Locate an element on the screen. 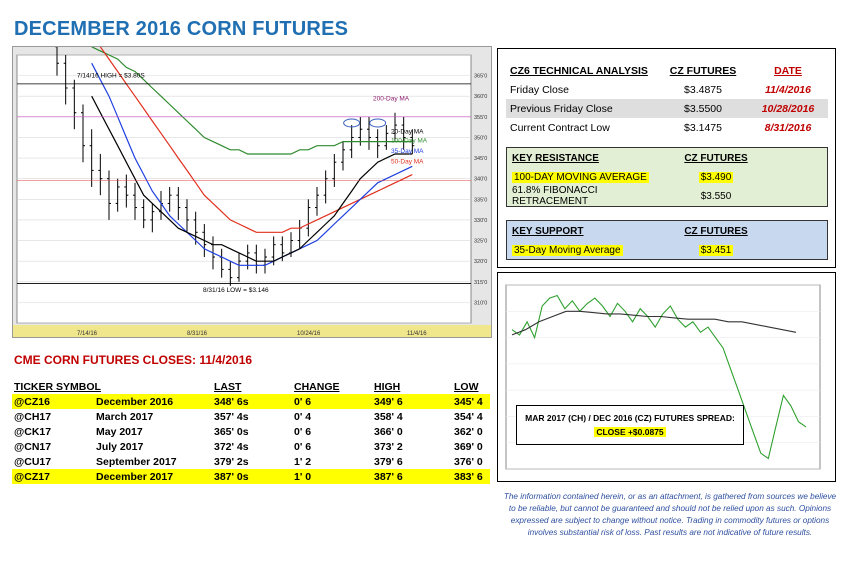 This screenshot has width=848, height=561. support-header-futures: CZ FUTURES is located at coordinates (716, 231).